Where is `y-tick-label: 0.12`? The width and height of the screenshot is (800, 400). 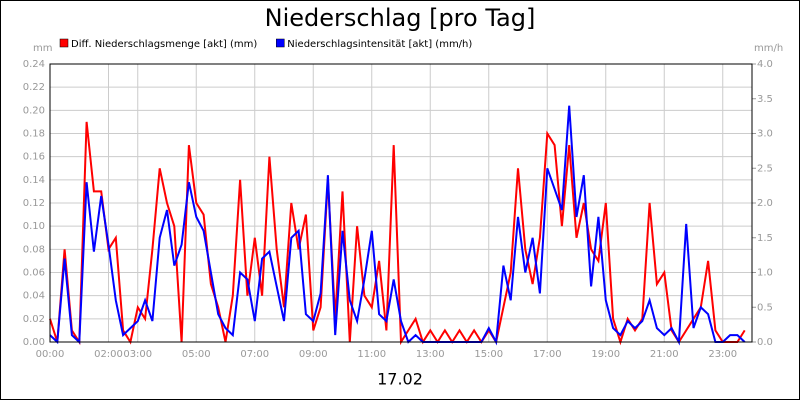
y-tick-label: 0.12 is located at coordinates (34, 203).